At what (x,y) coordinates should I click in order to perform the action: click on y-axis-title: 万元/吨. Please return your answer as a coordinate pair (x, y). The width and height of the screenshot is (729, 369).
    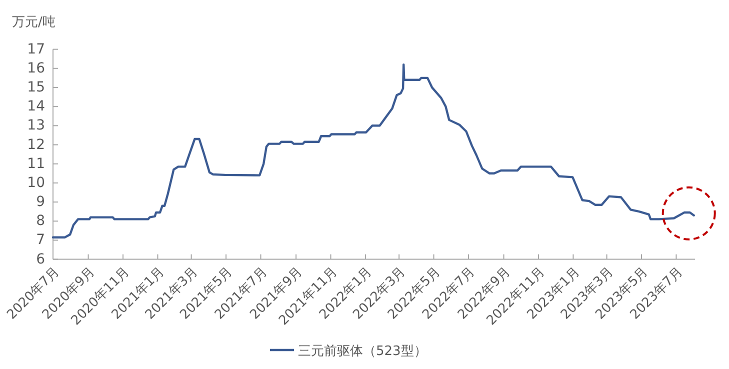
    Looking at the image, I should click on (34, 22).